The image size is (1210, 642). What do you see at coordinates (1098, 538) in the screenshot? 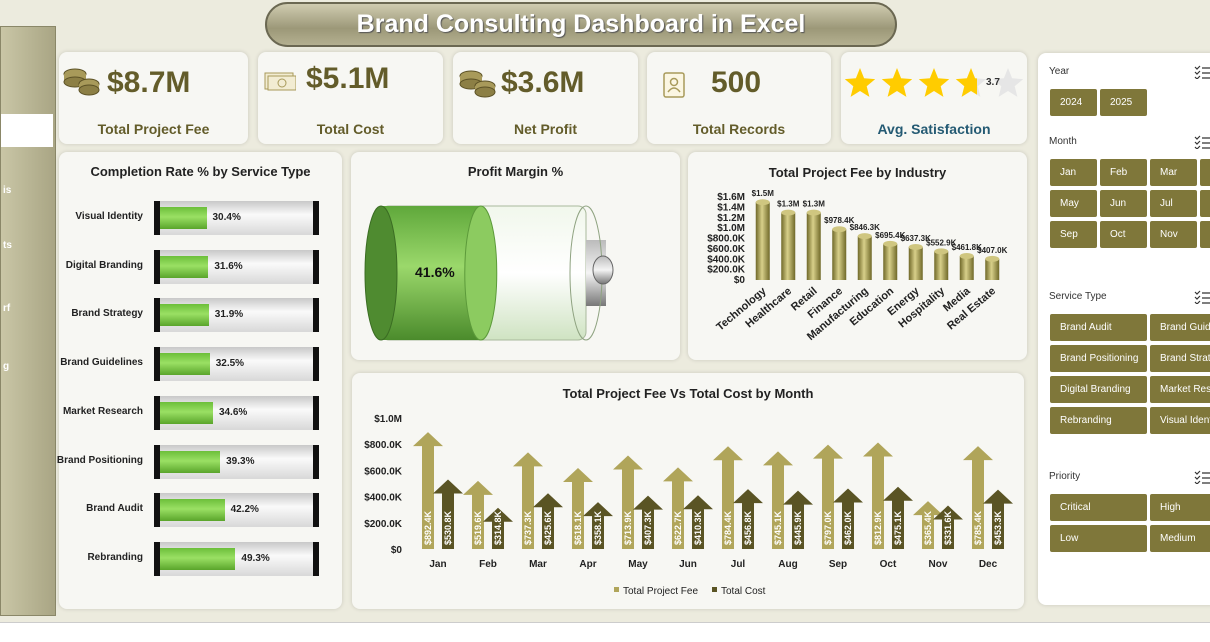
I see `slicer-button: Low` at bounding box center [1098, 538].